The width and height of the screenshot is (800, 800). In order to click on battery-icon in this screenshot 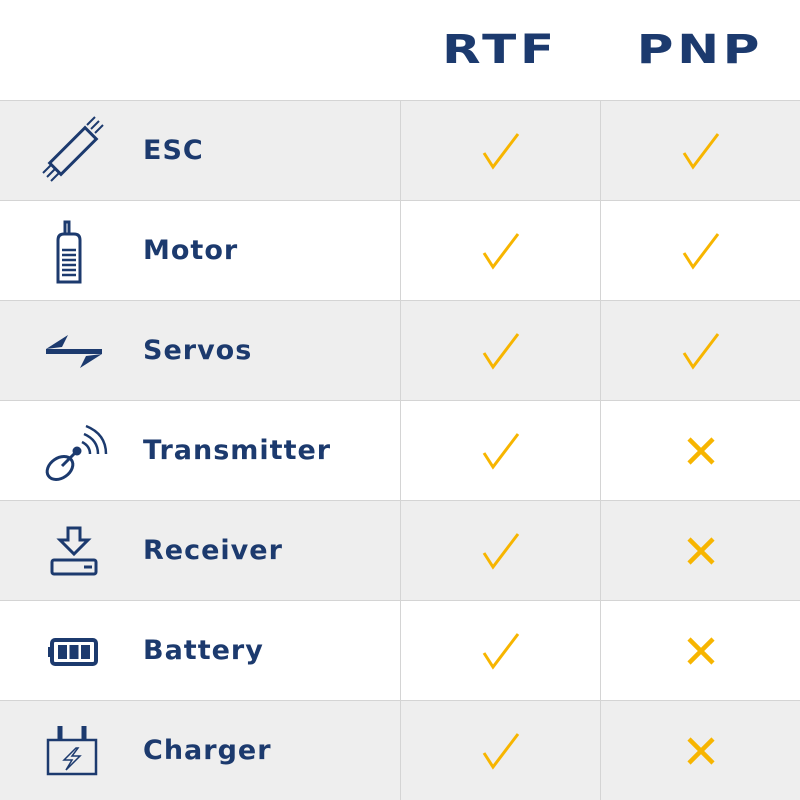, I will do `click(73, 652)`.